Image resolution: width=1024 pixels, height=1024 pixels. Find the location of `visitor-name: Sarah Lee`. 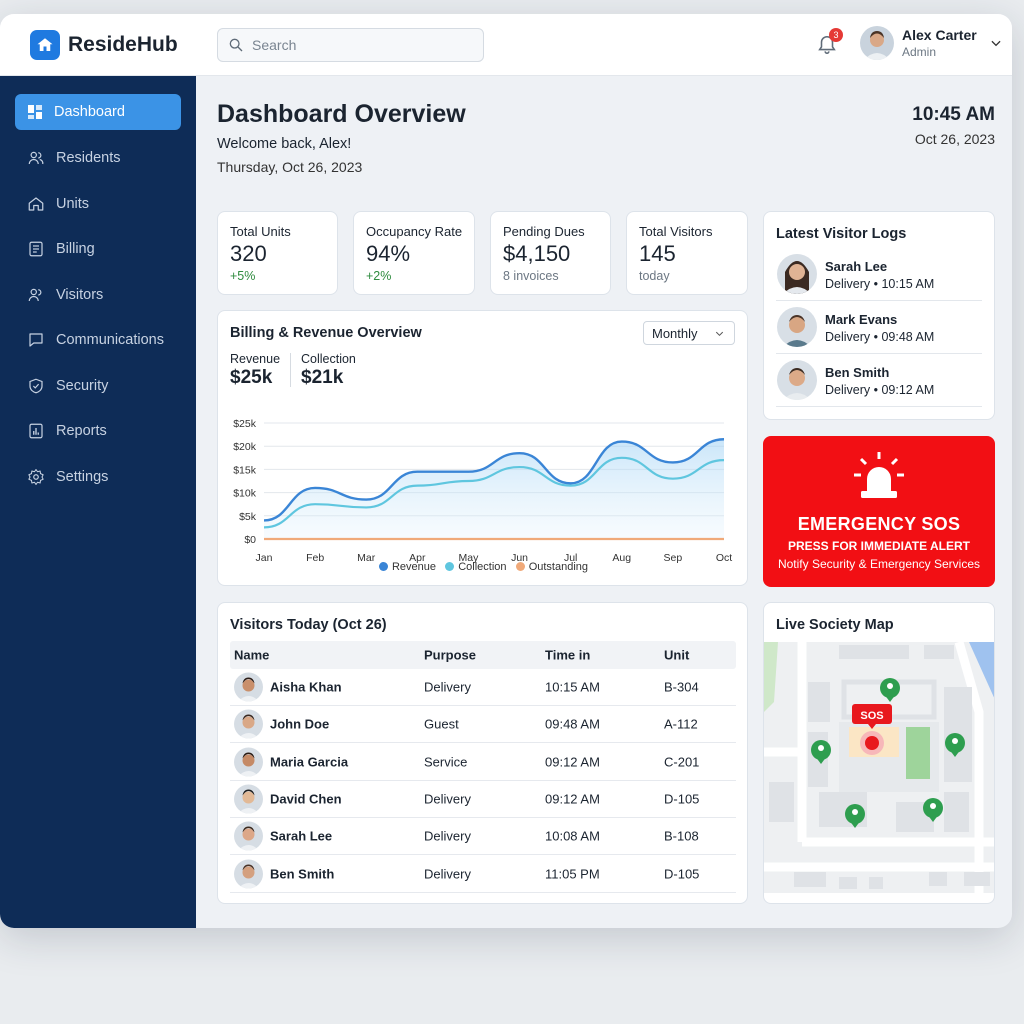

visitor-name: Sarah Lee is located at coordinates (301, 836).